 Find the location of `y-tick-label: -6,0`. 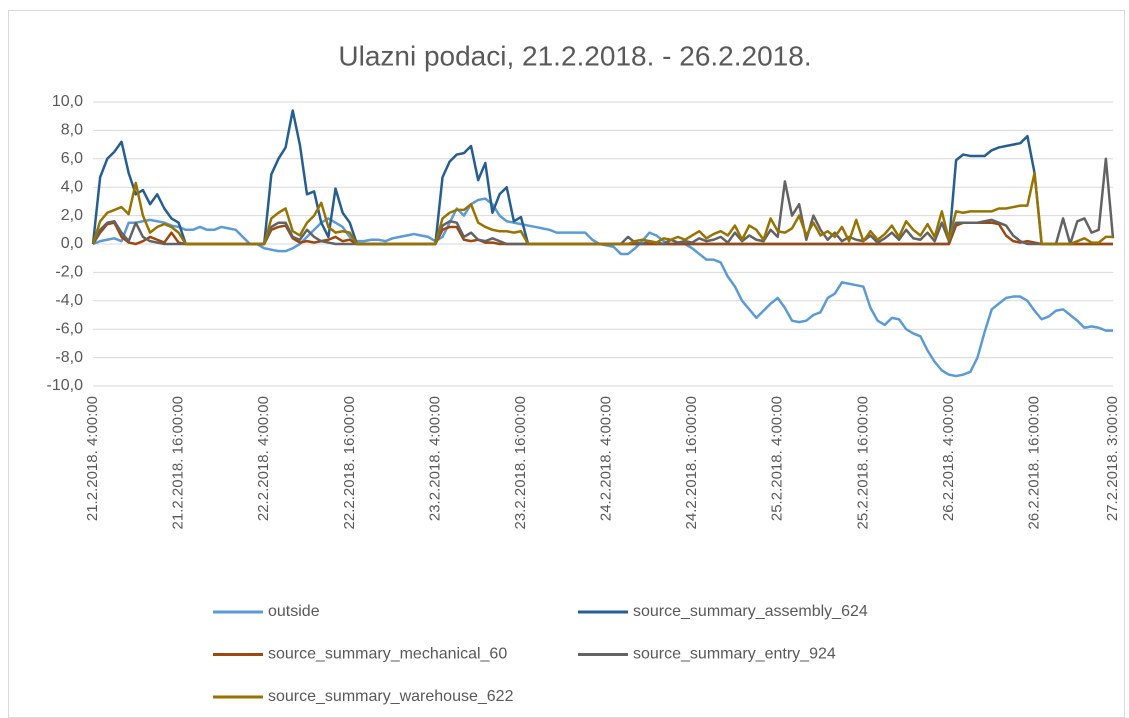

y-tick-label: -6,0 is located at coordinates (69, 328).